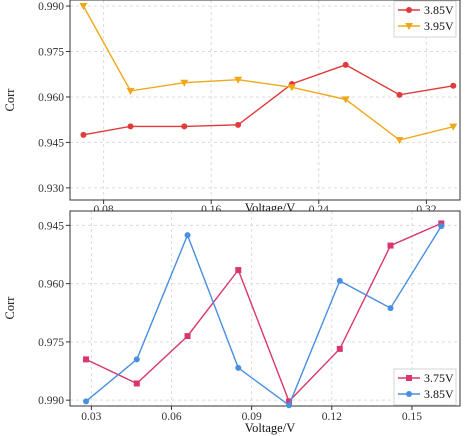 This screenshot has width=474, height=436. I want to click on series-line, so click(268, 100).